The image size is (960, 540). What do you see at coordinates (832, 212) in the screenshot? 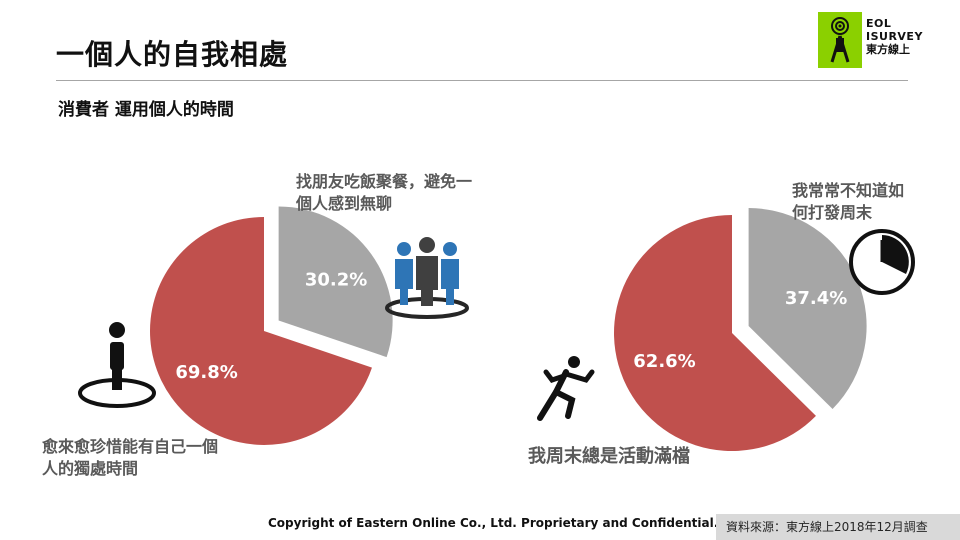
I see `pie2-gray-label-line2: 何打發周末` at bounding box center [832, 212].